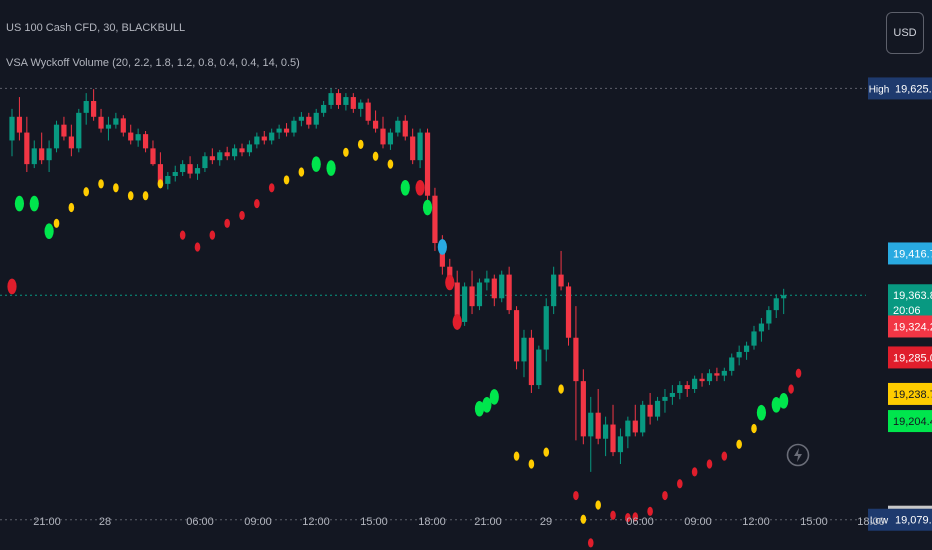 The width and height of the screenshot is (932, 550). I want to click on price-label-high: High 19,625.94, so click(900, 88).